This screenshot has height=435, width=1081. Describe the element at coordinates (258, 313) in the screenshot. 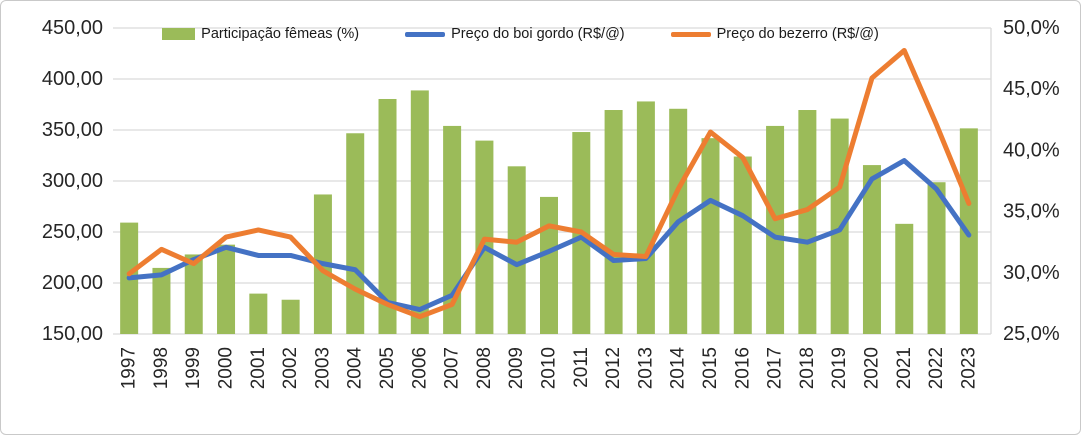

I see `bar-2001` at that location.